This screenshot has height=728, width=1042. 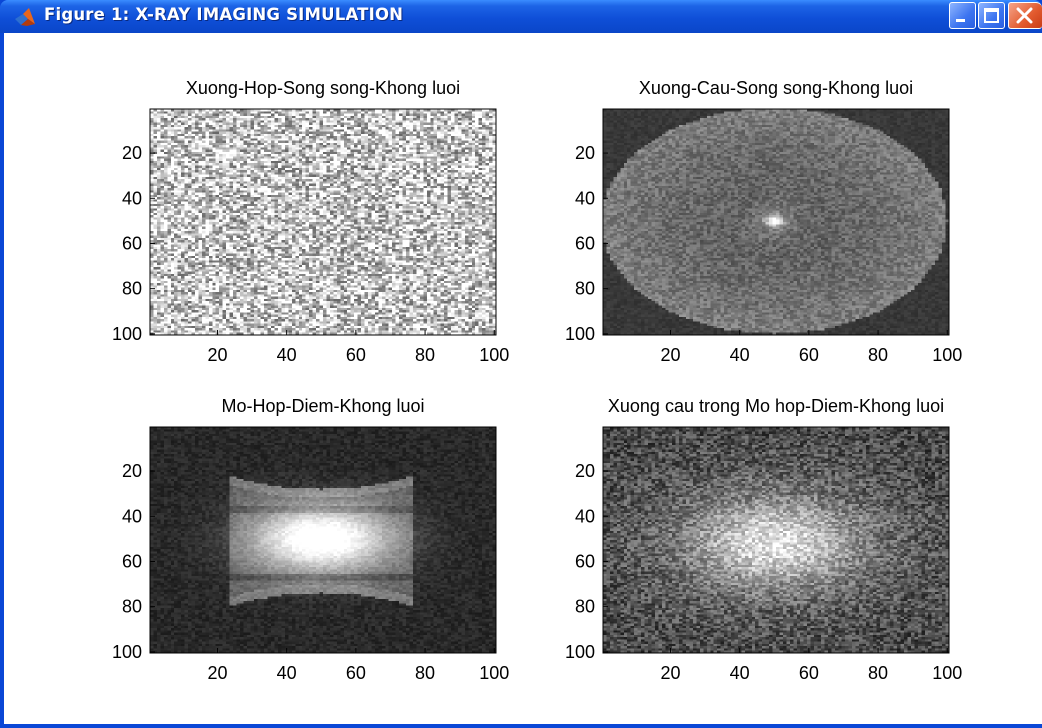 What do you see at coordinates (322, 406) in the screenshot?
I see `subplot-title: Mo-Hop-Diem-Khong luoi` at bounding box center [322, 406].